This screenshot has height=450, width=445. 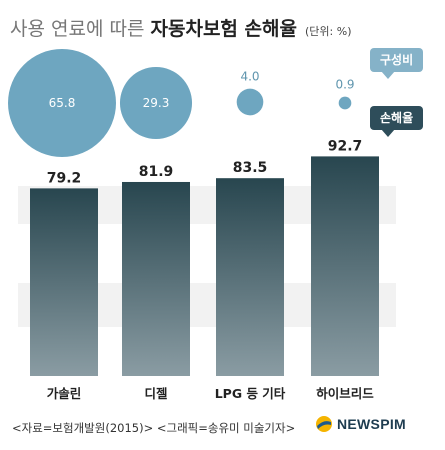 I want to click on bubble-value-label: 65.8, so click(x=62, y=103).